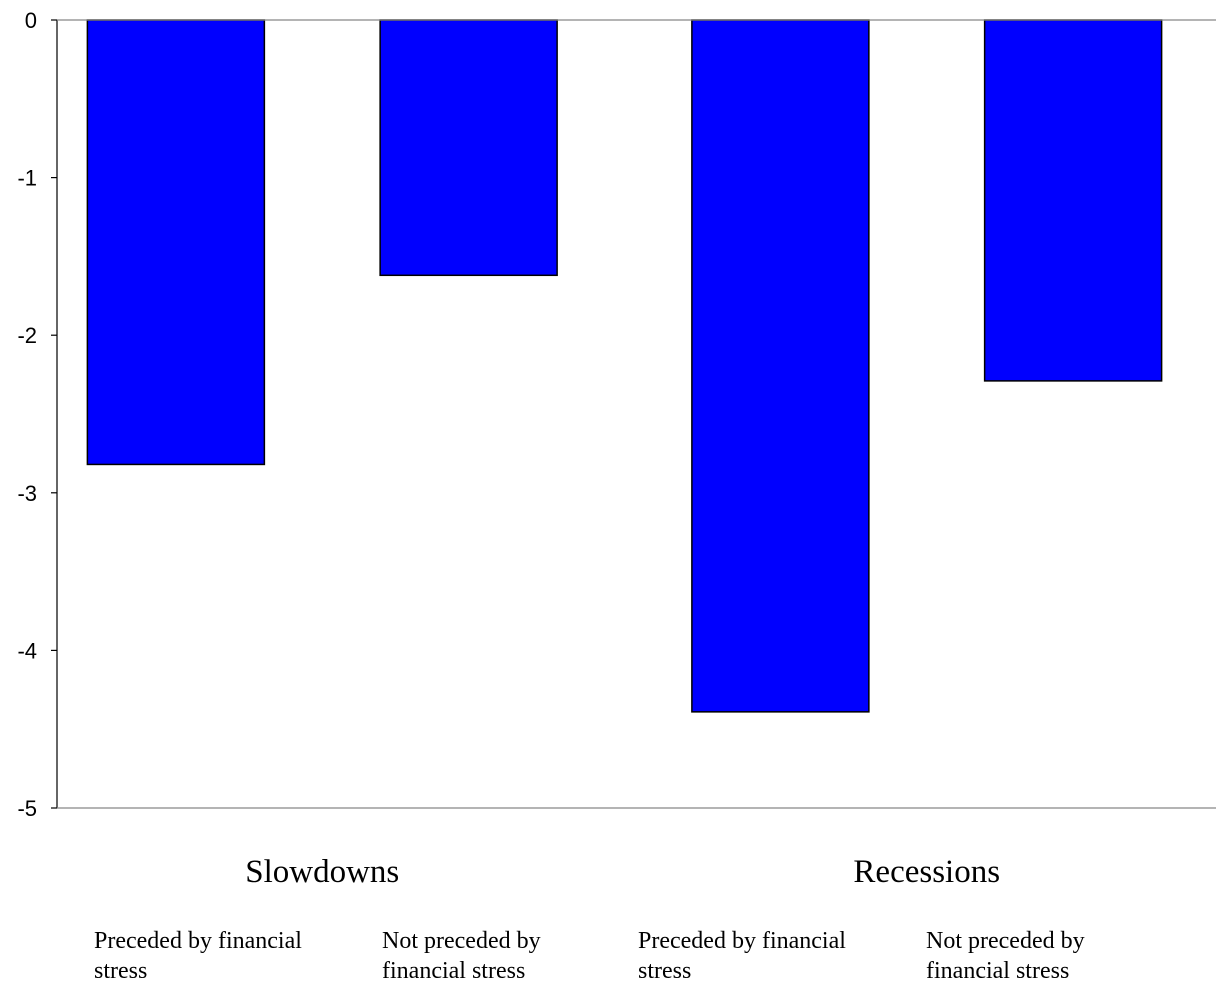  What do you see at coordinates (926, 872) in the screenshot?
I see `group-label: Recessions` at bounding box center [926, 872].